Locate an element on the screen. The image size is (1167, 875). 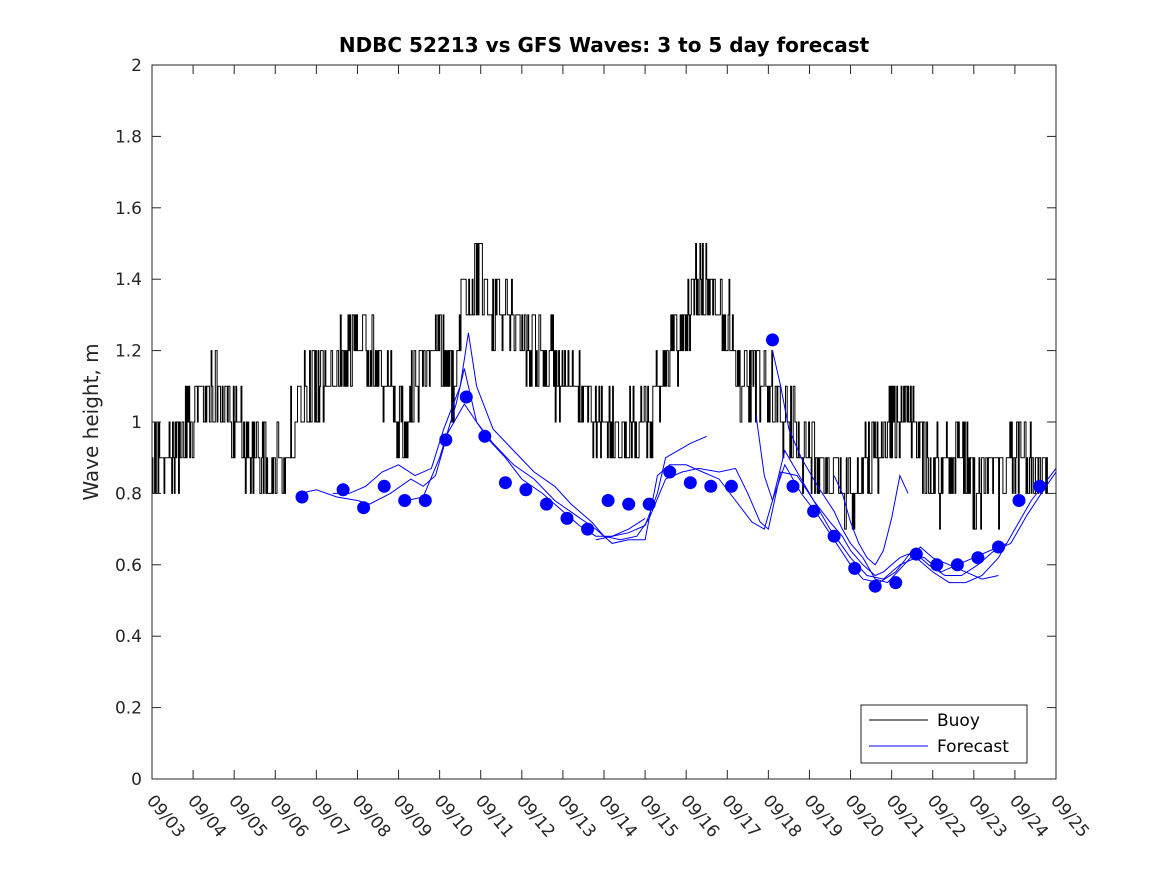
legend: Buoy Forecast is located at coordinates (944, 734).